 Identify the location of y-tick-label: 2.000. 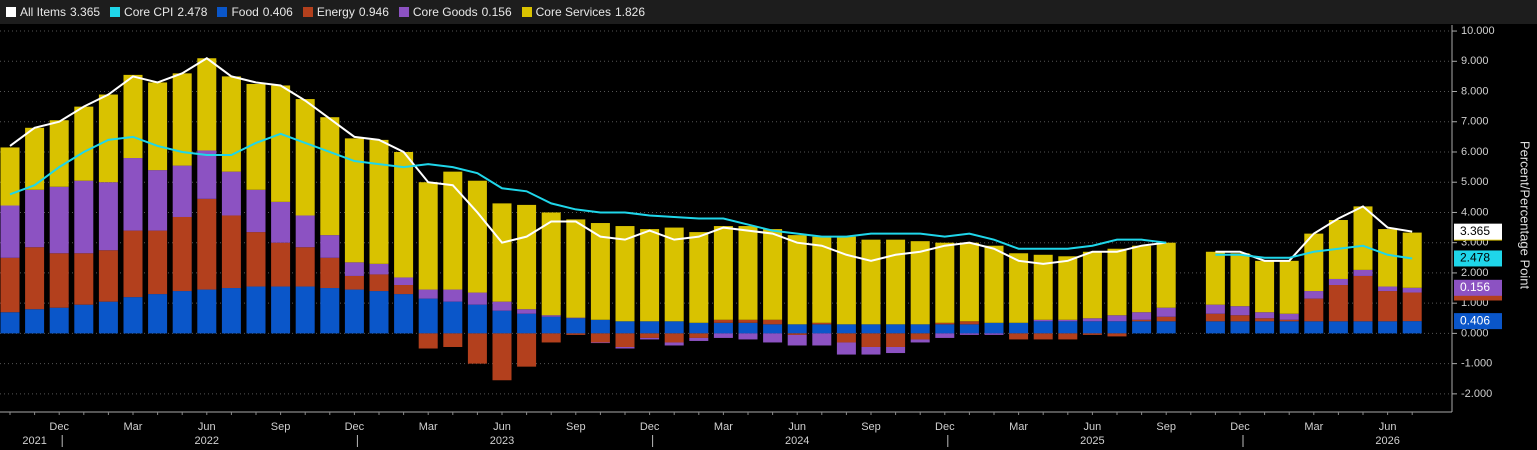
(1475, 273).